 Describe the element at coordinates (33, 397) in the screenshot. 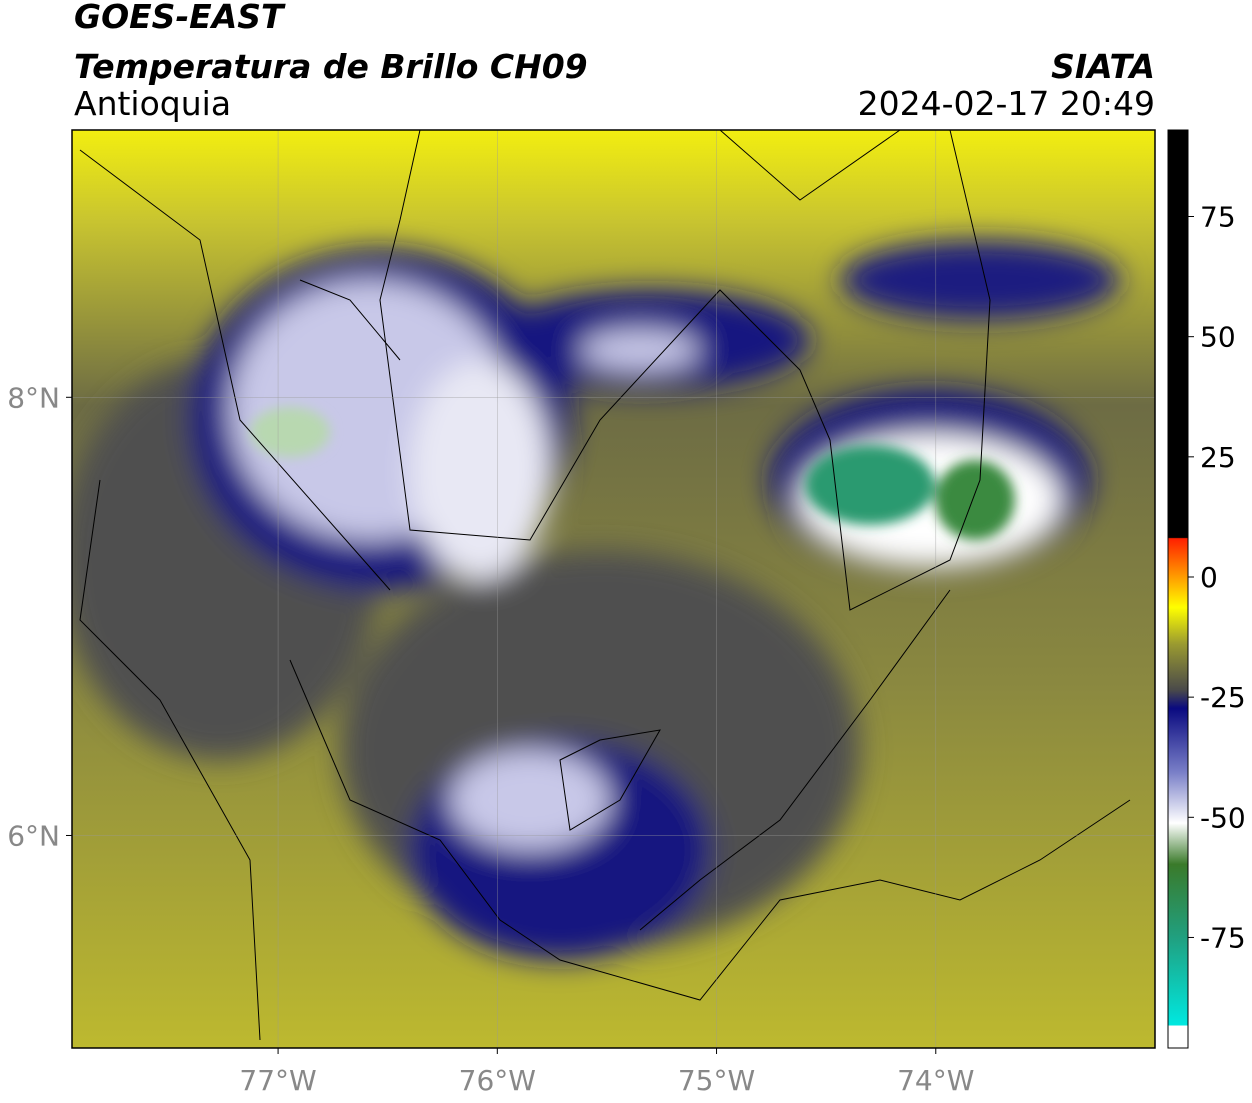

I see `y-tick-label: 8°N` at that location.